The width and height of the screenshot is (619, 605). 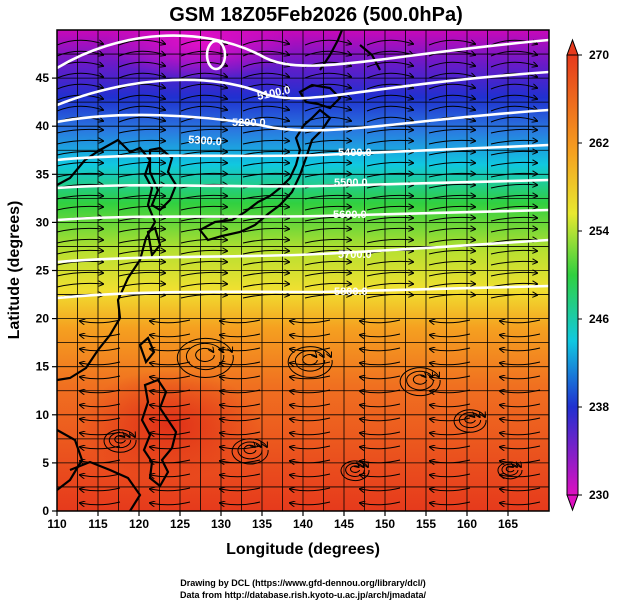 What do you see at coordinates (57, 524) in the screenshot?
I see `x-tick-label: 110` at bounding box center [57, 524].